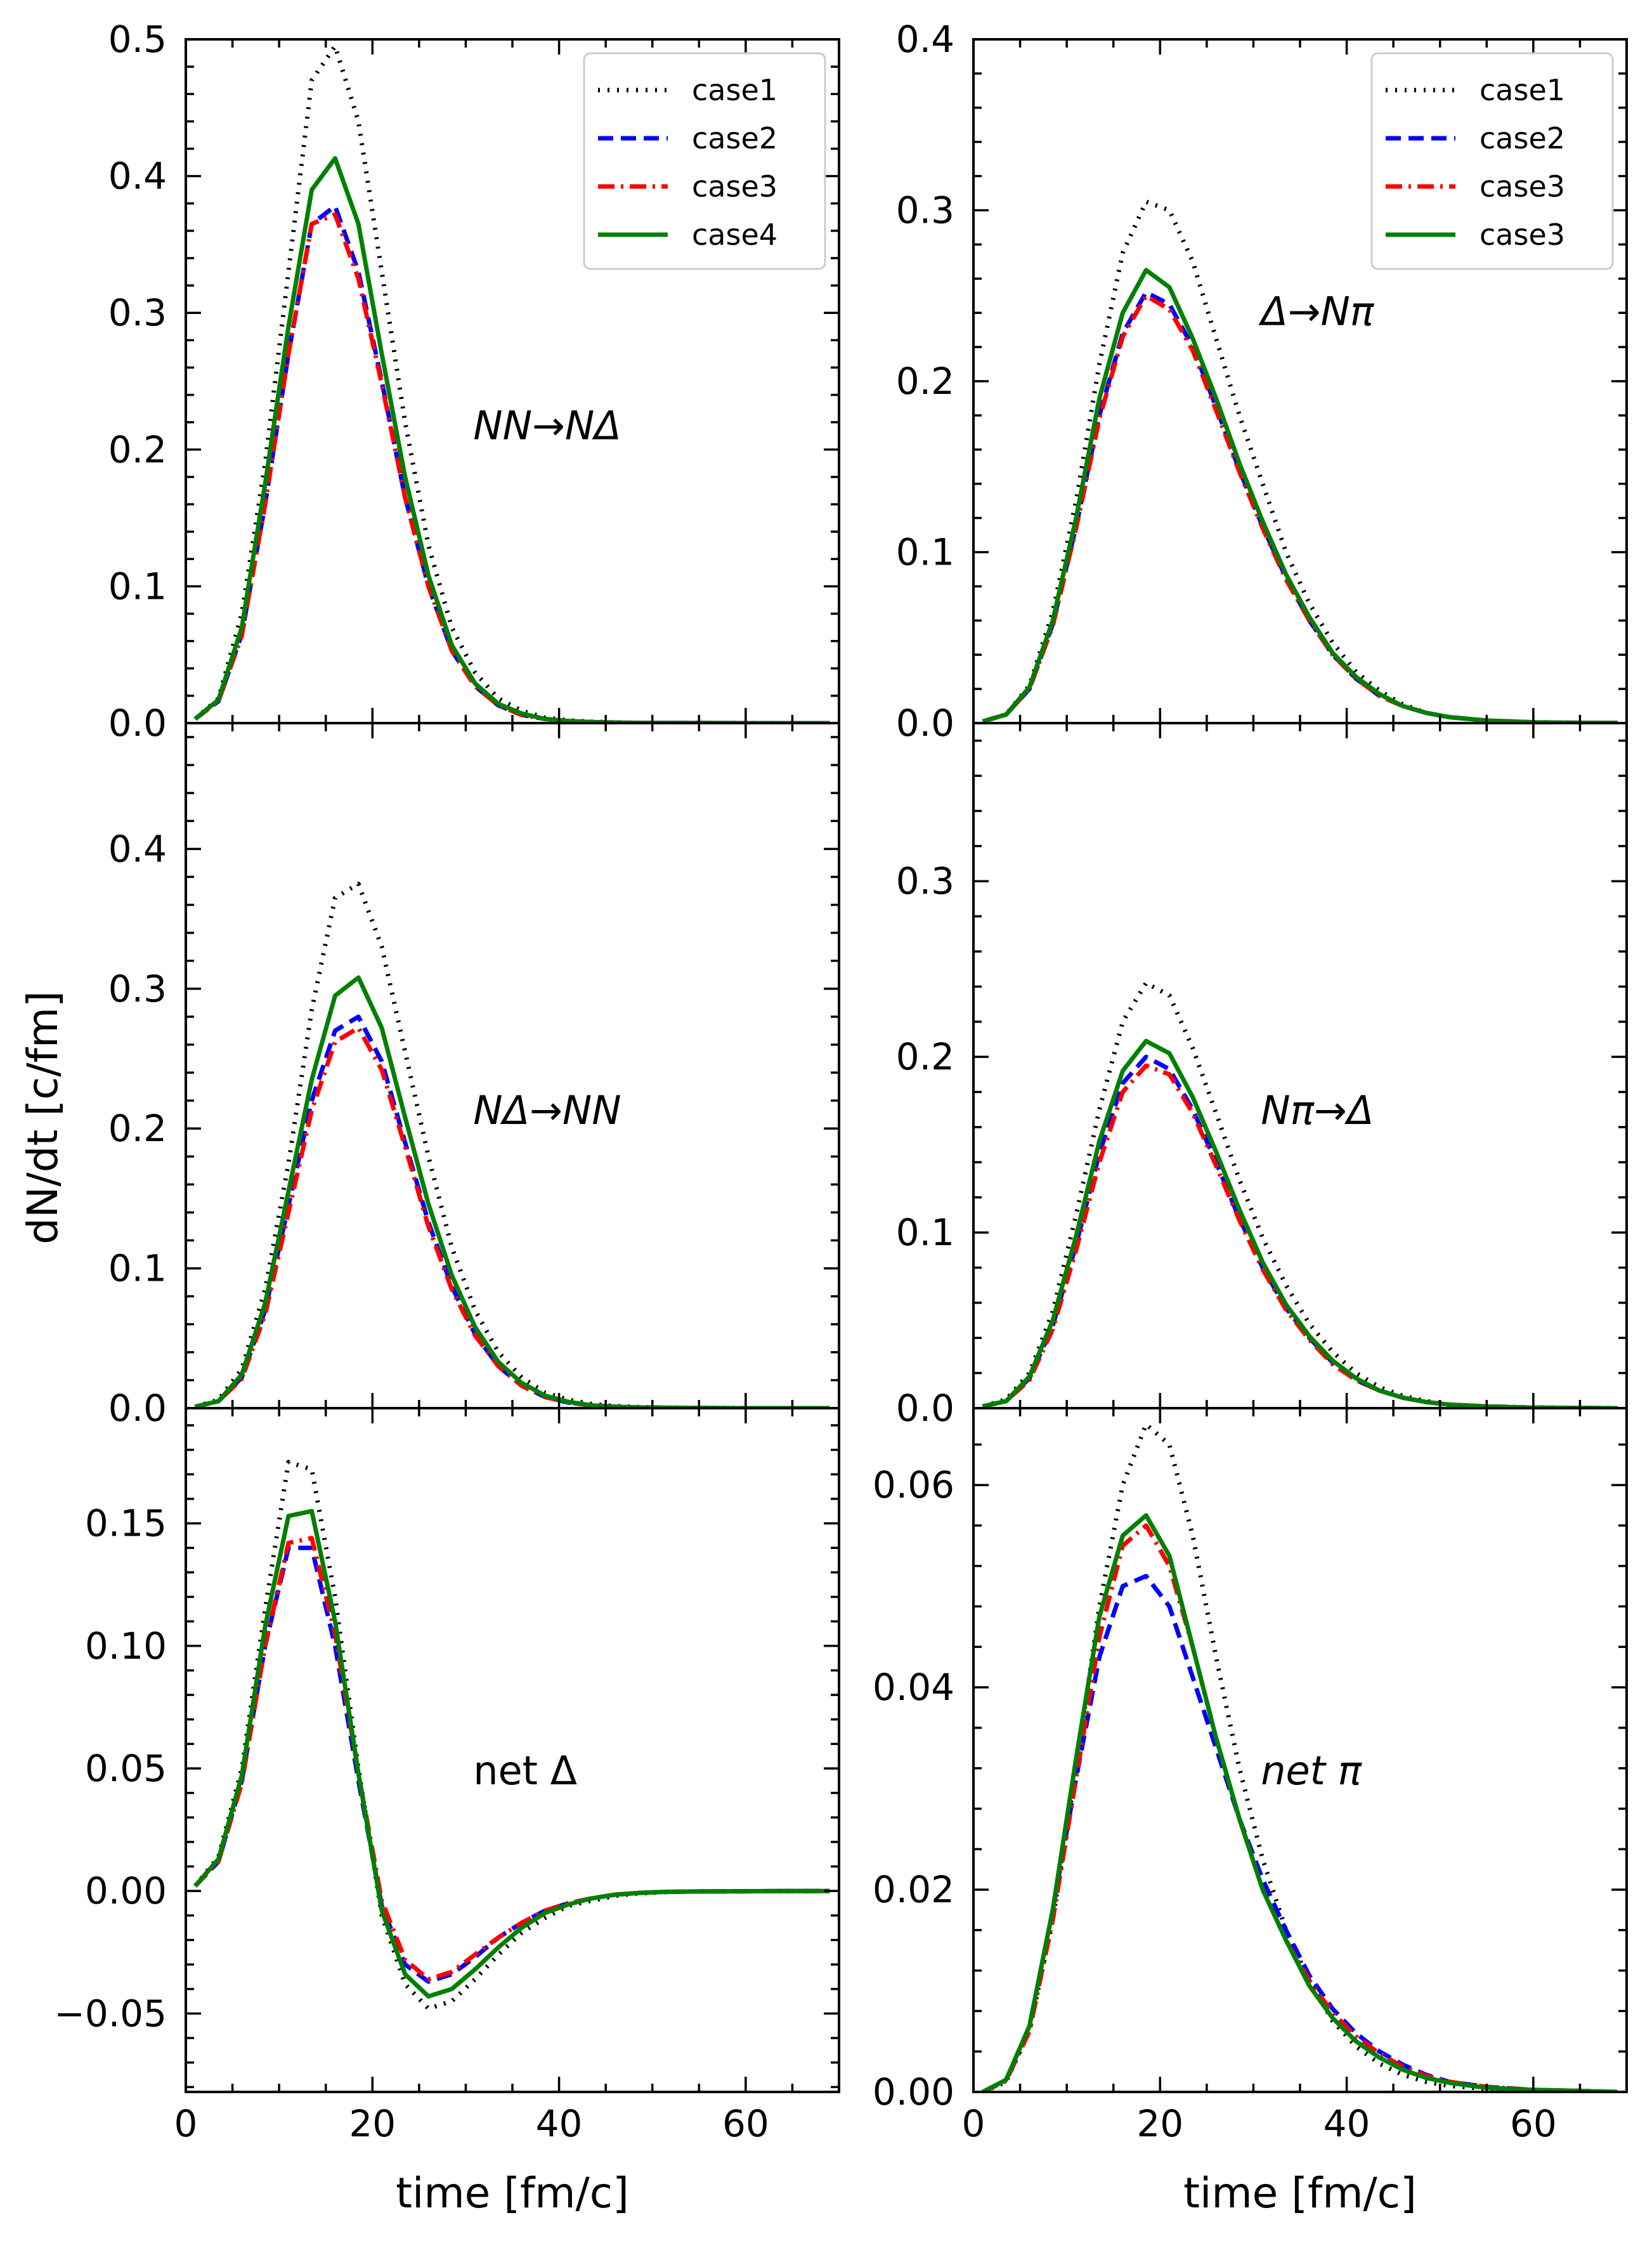  What do you see at coordinates (913, 1890) in the screenshot?
I see `y-tick-label: 0.02` at bounding box center [913, 1890].